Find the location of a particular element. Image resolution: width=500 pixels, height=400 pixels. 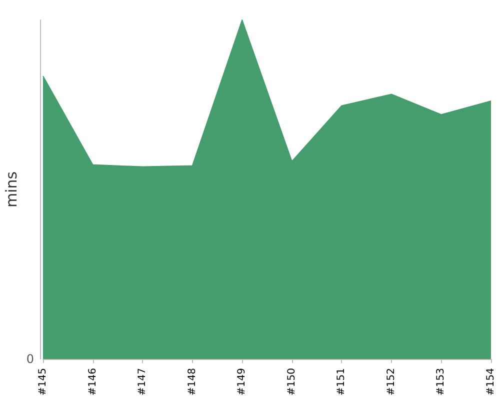

x-tick-label: #147 is located at coordinates (142, 382).